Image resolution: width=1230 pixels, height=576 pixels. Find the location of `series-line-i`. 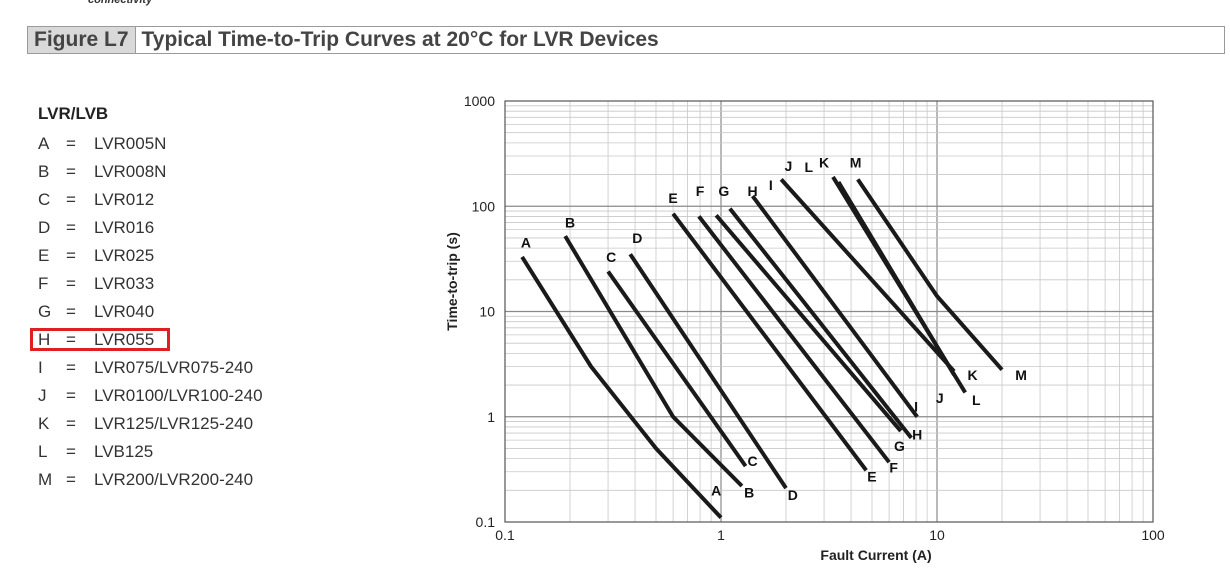

series-line-i is located at coordinates (834, 306).